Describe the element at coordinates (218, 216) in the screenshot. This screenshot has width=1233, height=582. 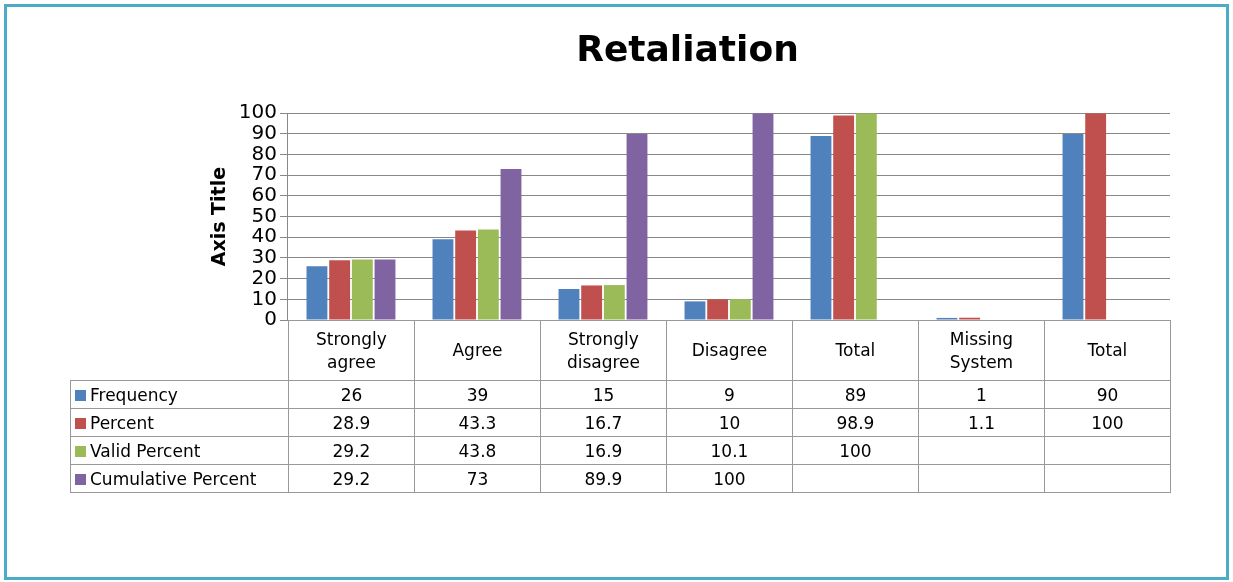
I see `y-axis-title: Axis Title` at that location.